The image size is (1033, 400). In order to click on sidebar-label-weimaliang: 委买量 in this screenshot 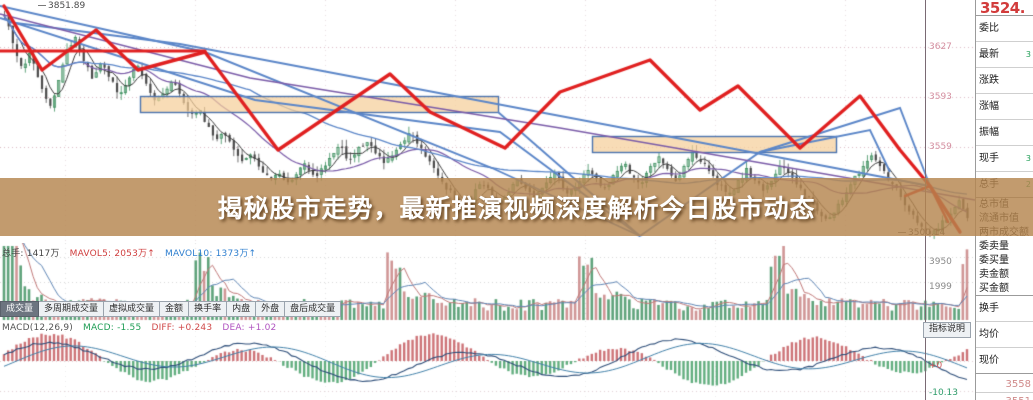, I will do `click(994, 260)`.